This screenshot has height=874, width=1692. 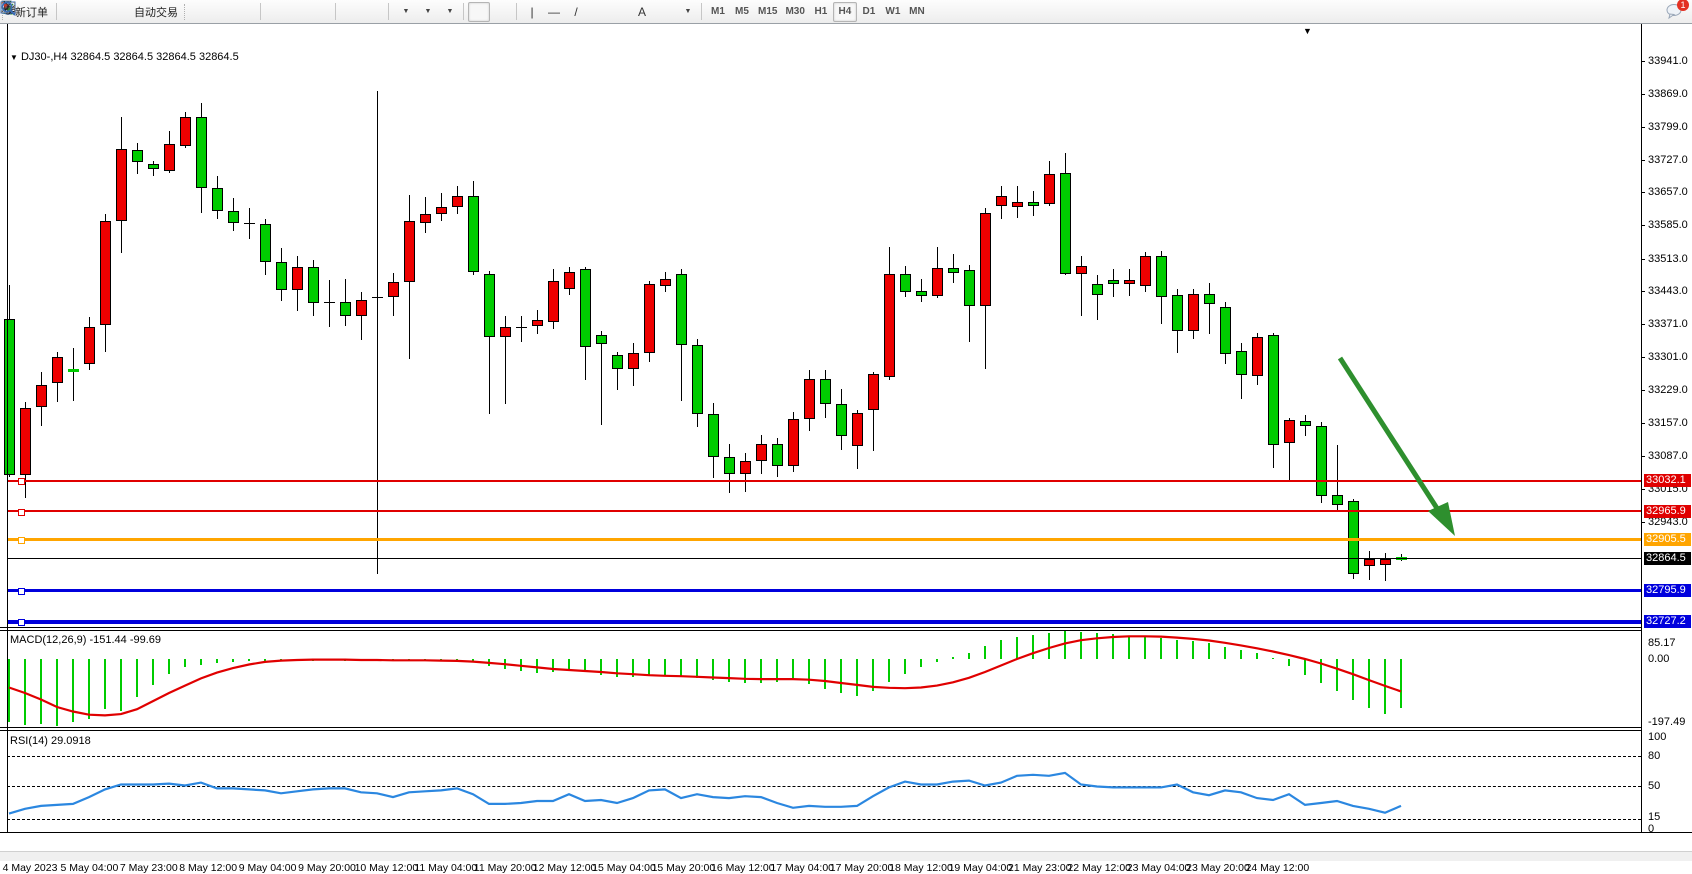 What do you see at coordinates (821, 727) in the screenshot?
I see `macd-pane-divider` at bounding box center [821, 727].